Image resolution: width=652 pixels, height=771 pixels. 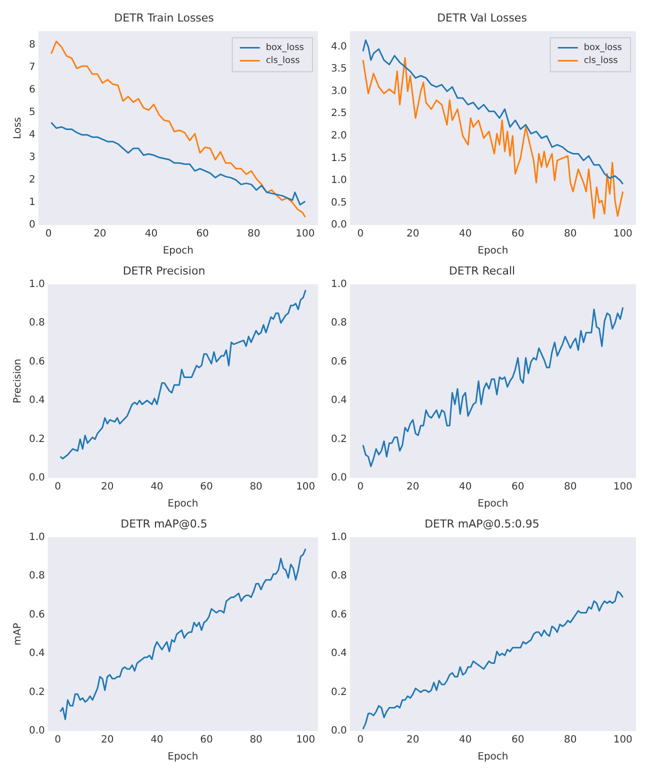 What do you see at coordinates (32, 134) in the screenshot?
I see `y-tick-label: 4` at bounding box center [32, 134].